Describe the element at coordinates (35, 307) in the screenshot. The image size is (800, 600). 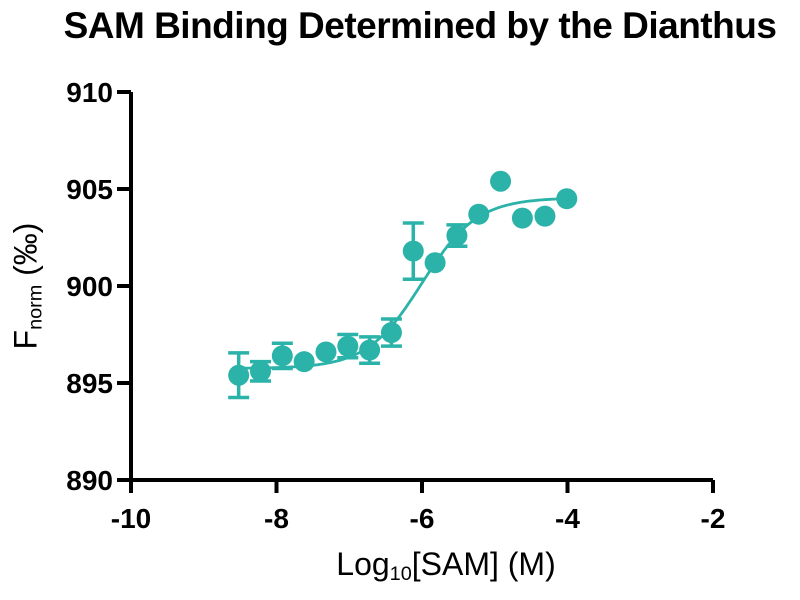
I see `y-axis-label-sub: norm` at that location.